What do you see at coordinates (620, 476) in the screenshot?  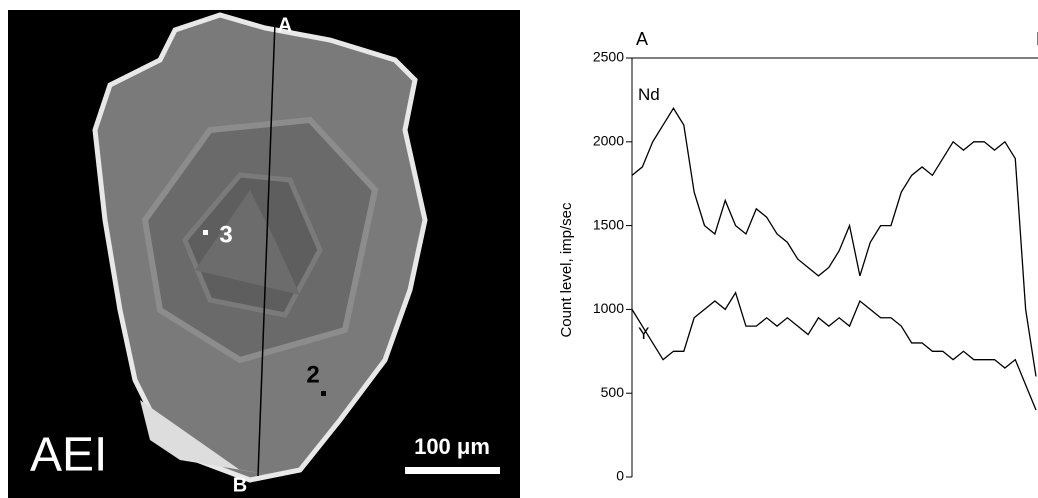 I see `y-tick-label: 0` at bounding box center [620, 476].